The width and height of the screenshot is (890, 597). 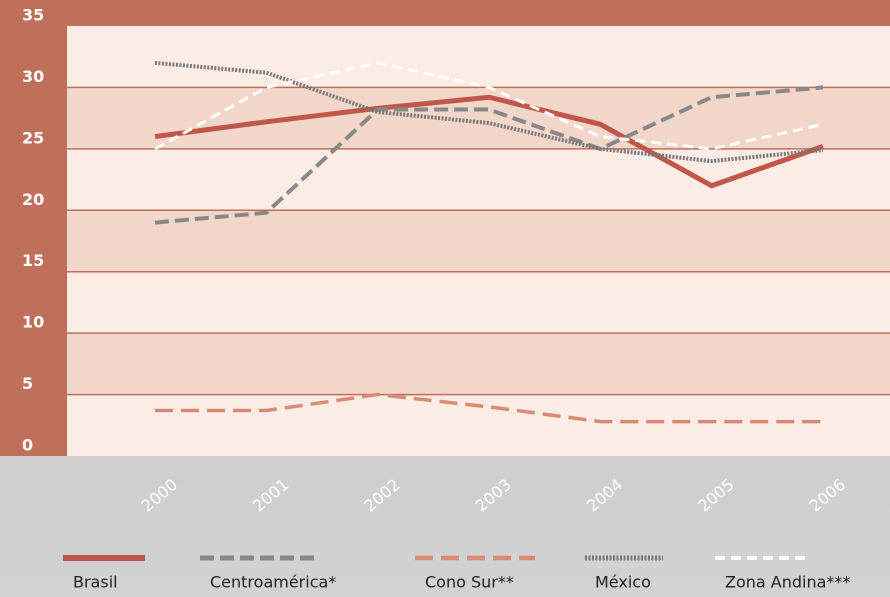 What do you see at coordinates (33, 76) in the screenshot?
I see `y-tick-label: 30` at bounding box center [33, 76].